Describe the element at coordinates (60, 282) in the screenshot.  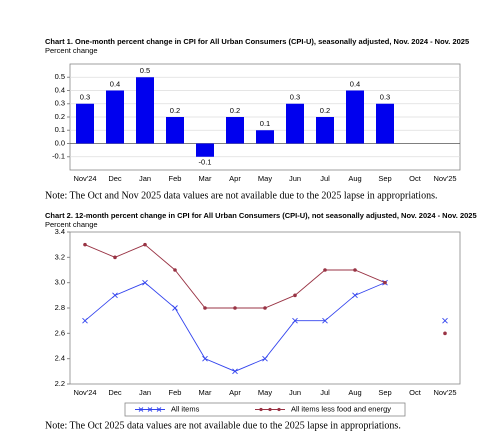
I see `y-tick-label: 3.0` at that location.